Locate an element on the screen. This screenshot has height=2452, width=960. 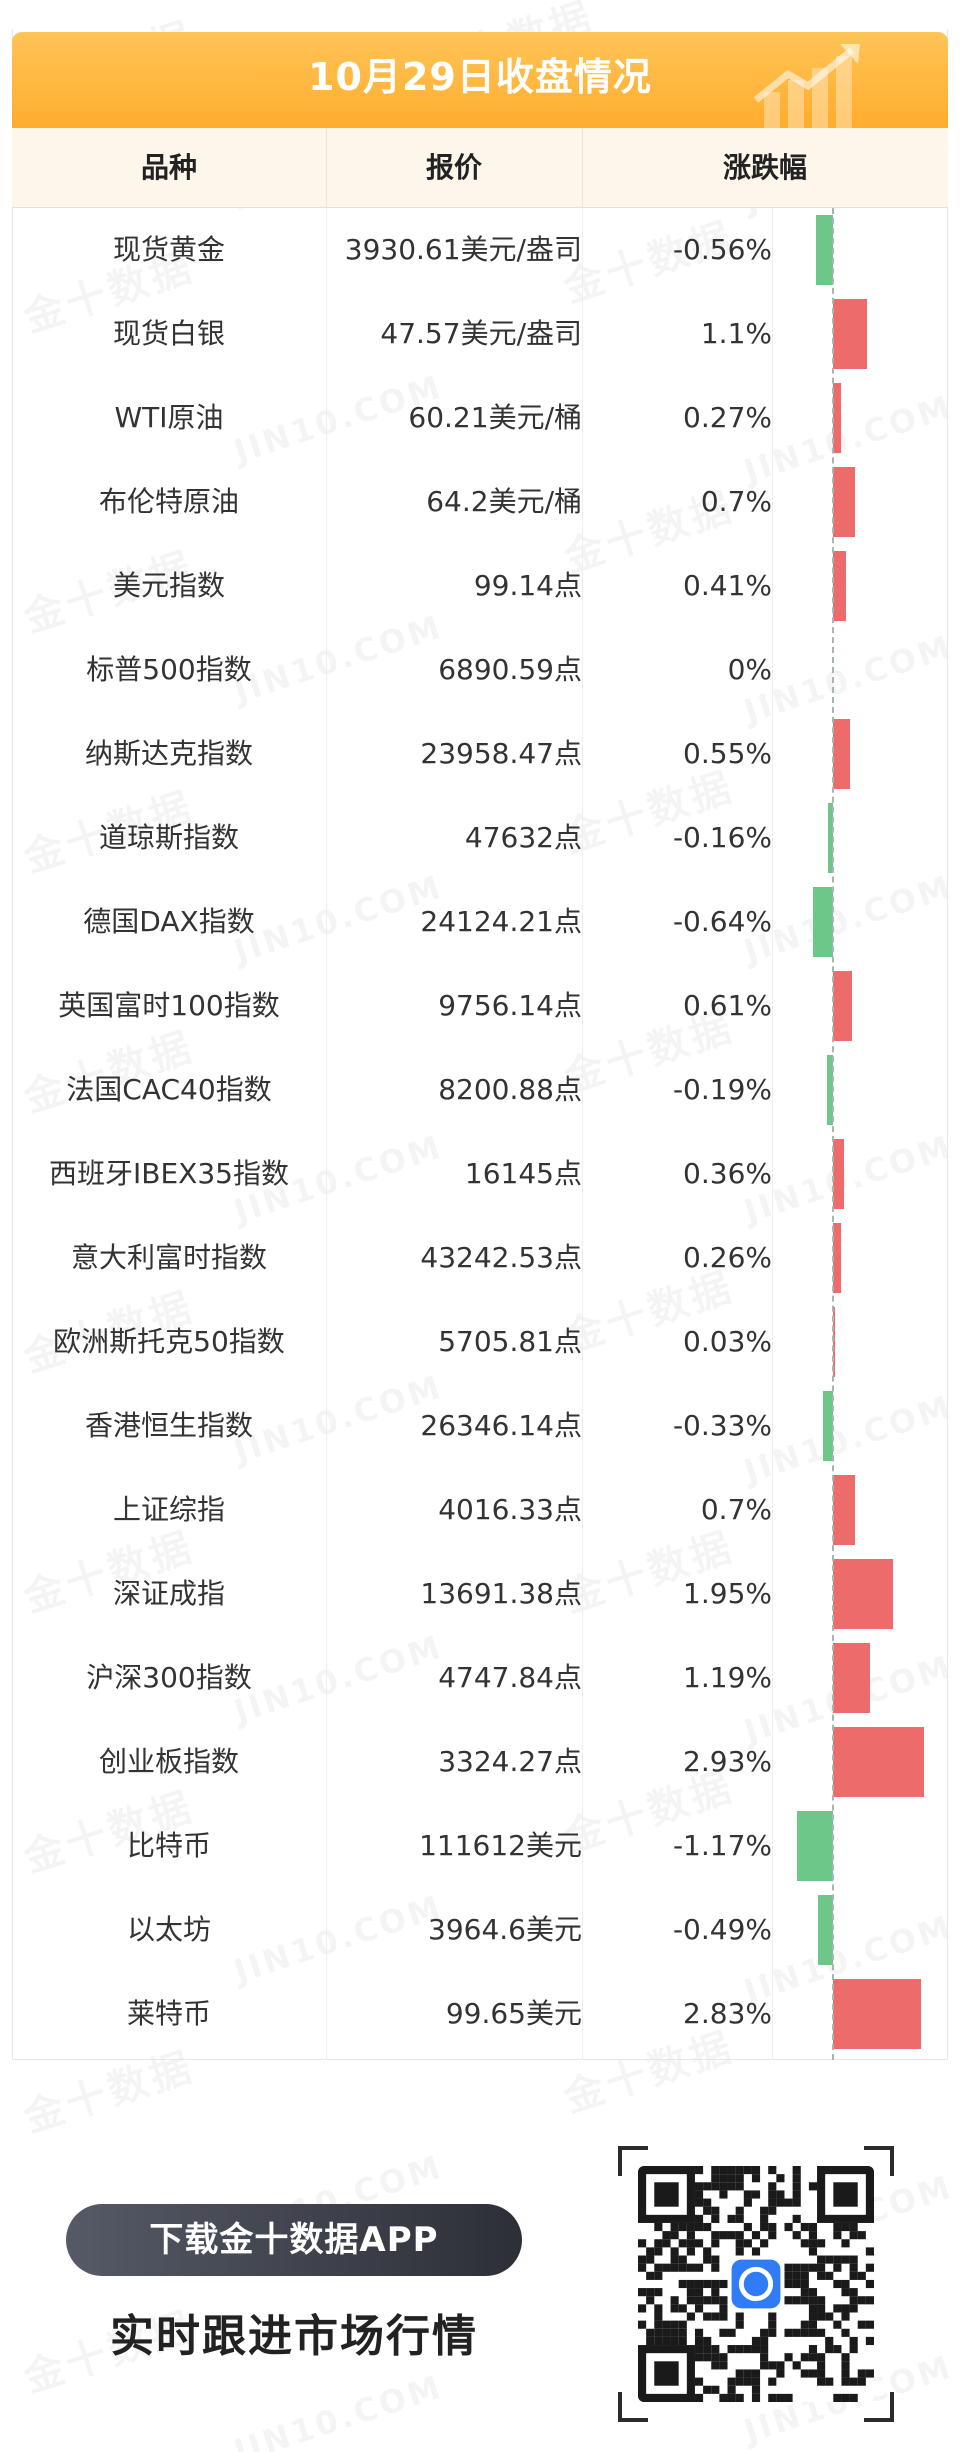
change-percent: -0.49% is located at coordinates (722, 1929).